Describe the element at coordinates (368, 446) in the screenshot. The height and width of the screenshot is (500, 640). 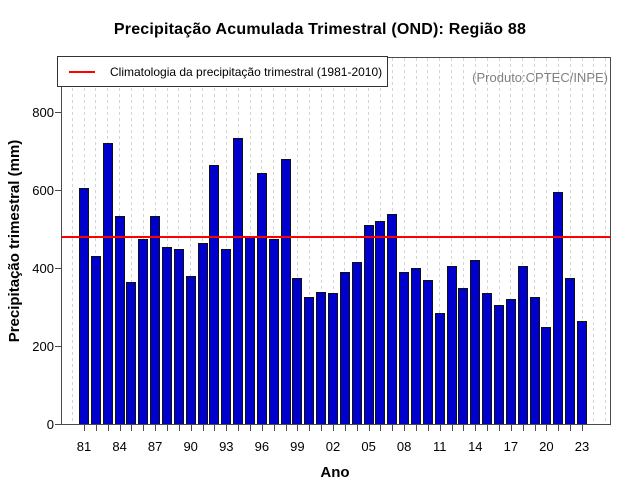
I see `x-tick-label: 05` at that location.